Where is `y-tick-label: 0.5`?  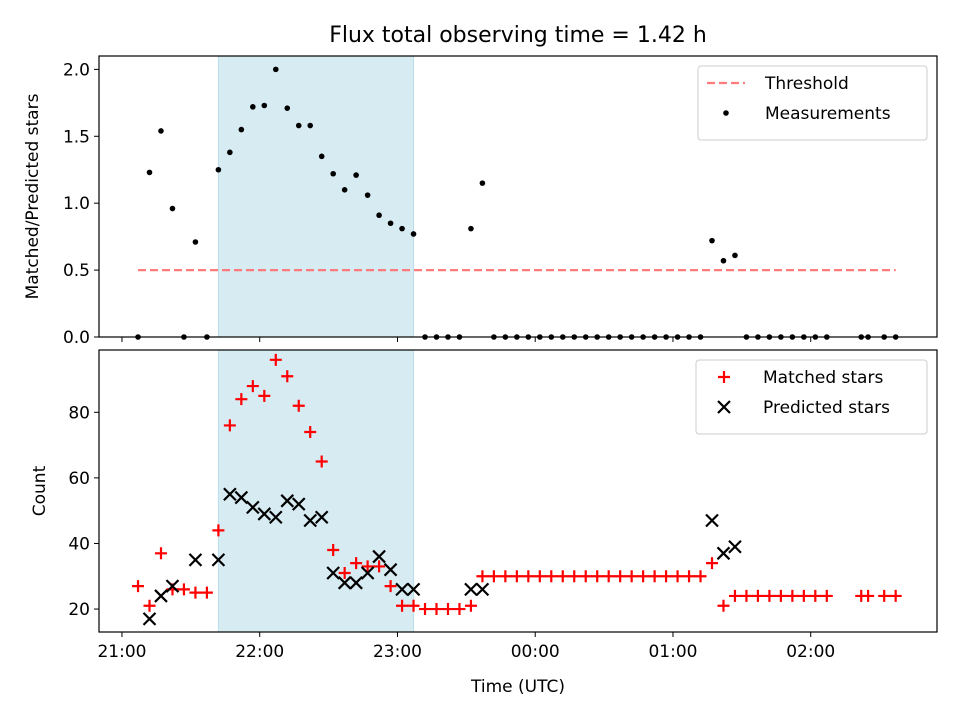
y-tick-label: 0.5 is located at coordinates (76, 271).